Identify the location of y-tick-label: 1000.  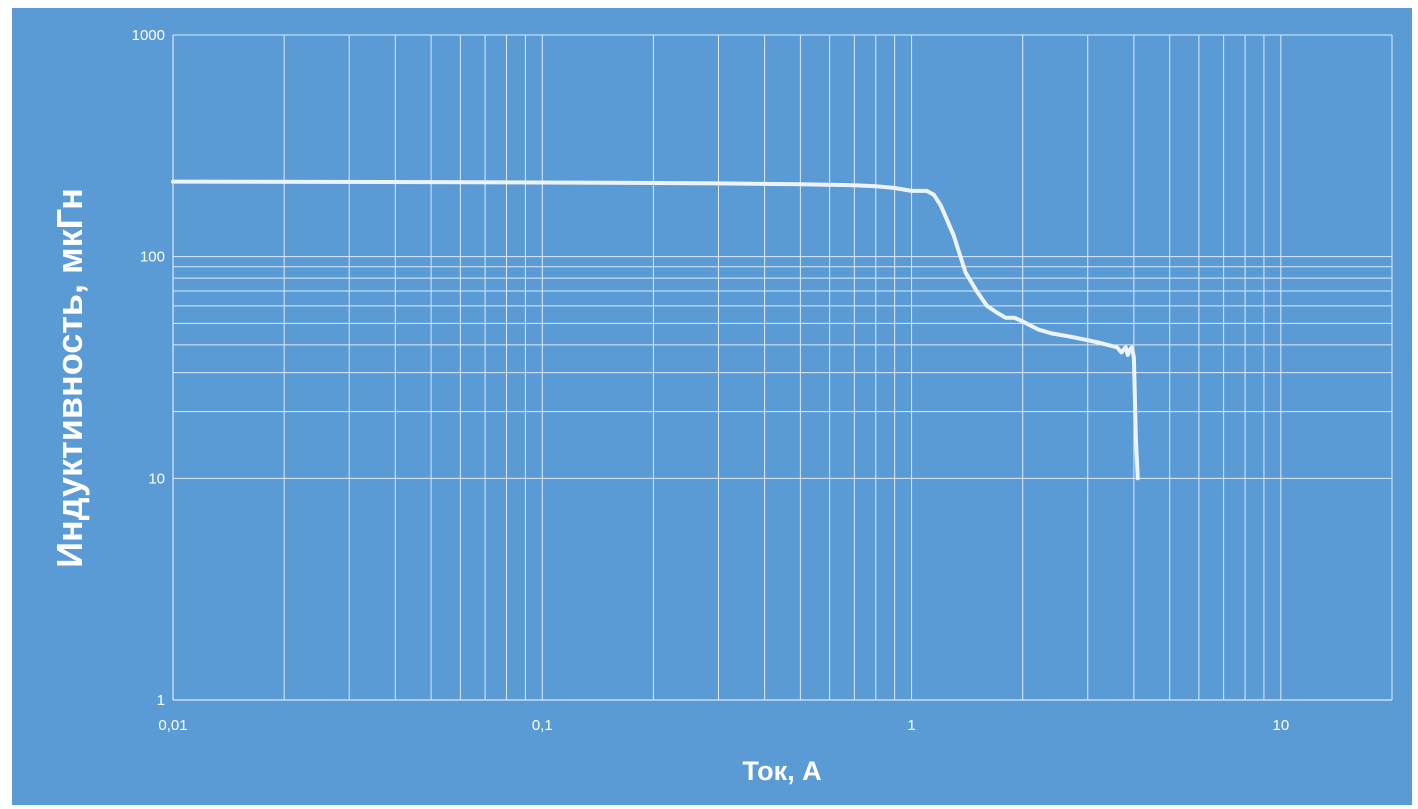
(148, 35).